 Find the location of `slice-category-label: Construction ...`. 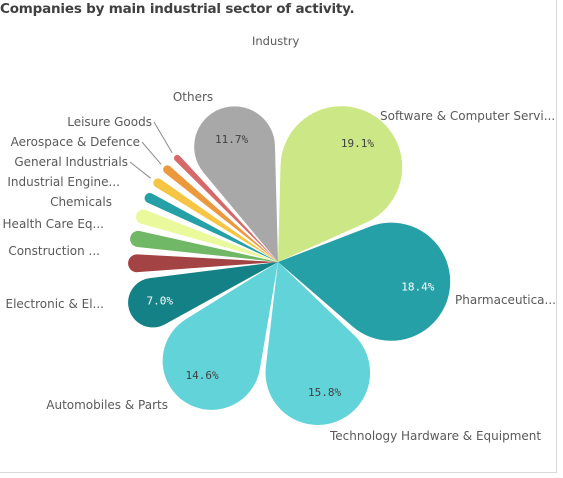

slice-category-label: Construction ... is located at coordinates (54, 251).